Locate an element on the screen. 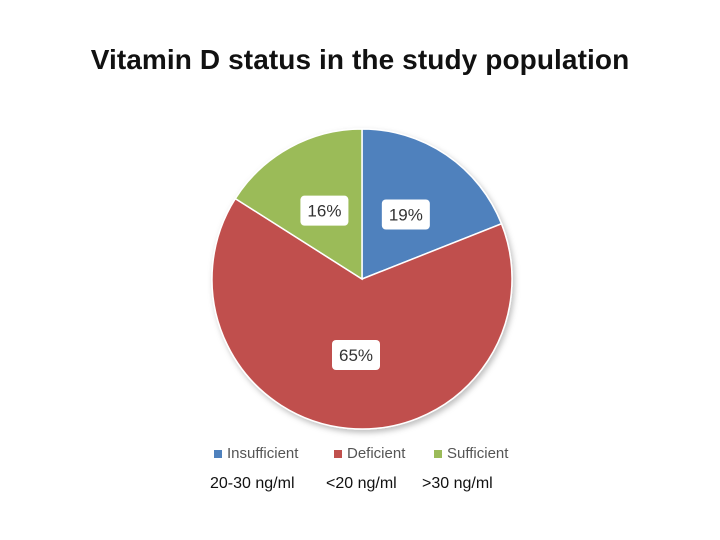  legend-entry-insufficient: Insufficient is located at coordinates (256, 453).